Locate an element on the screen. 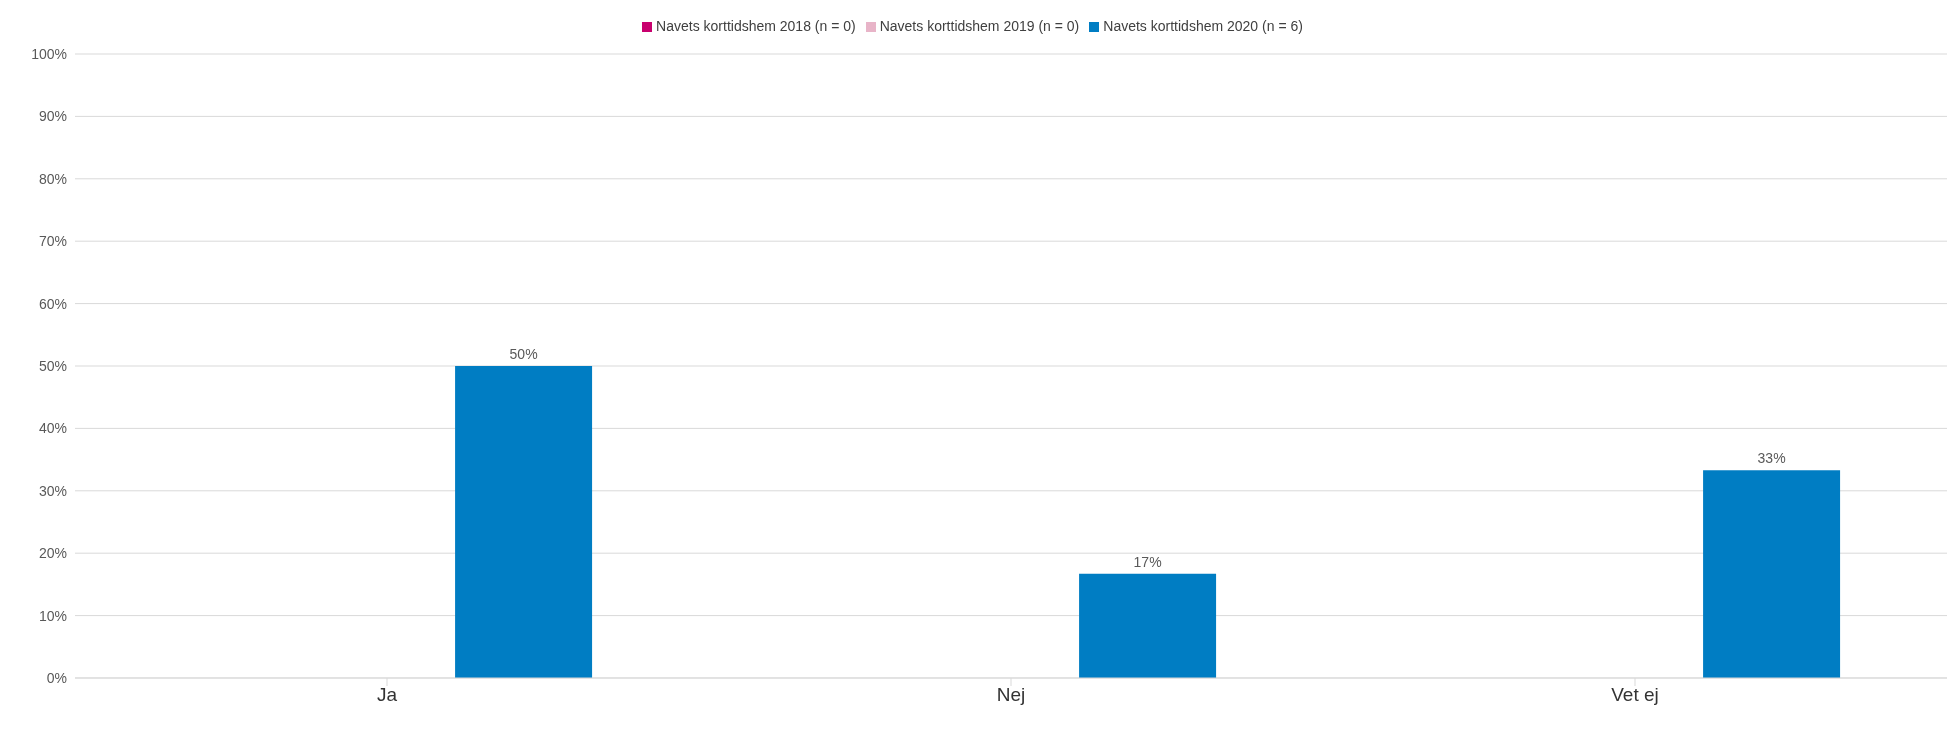 The height and width of the screenshot is (731, 1960). y-tick-label: 100% is located at coordinates (49, 53).